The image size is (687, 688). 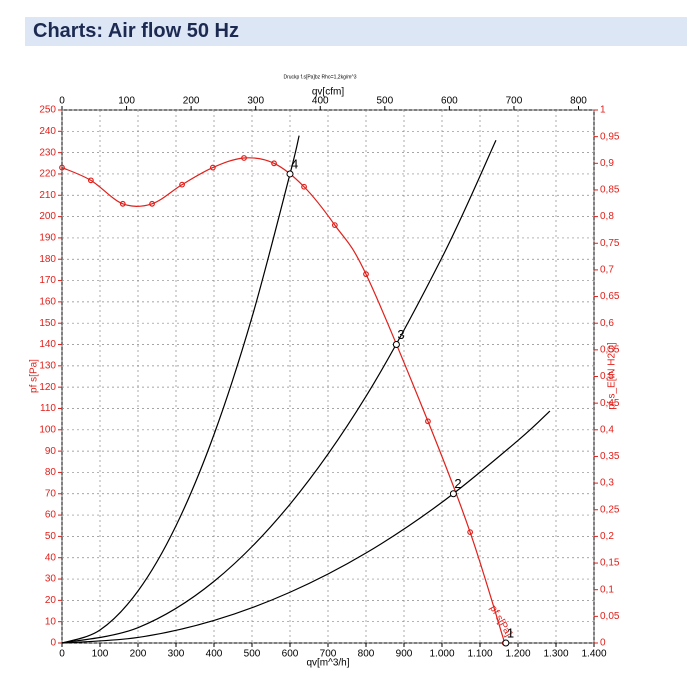 What do you see at coordinates (607, 536) in the screenshot?
I see `y2-tick-label: 0,2` at bounding box center [607, 536].